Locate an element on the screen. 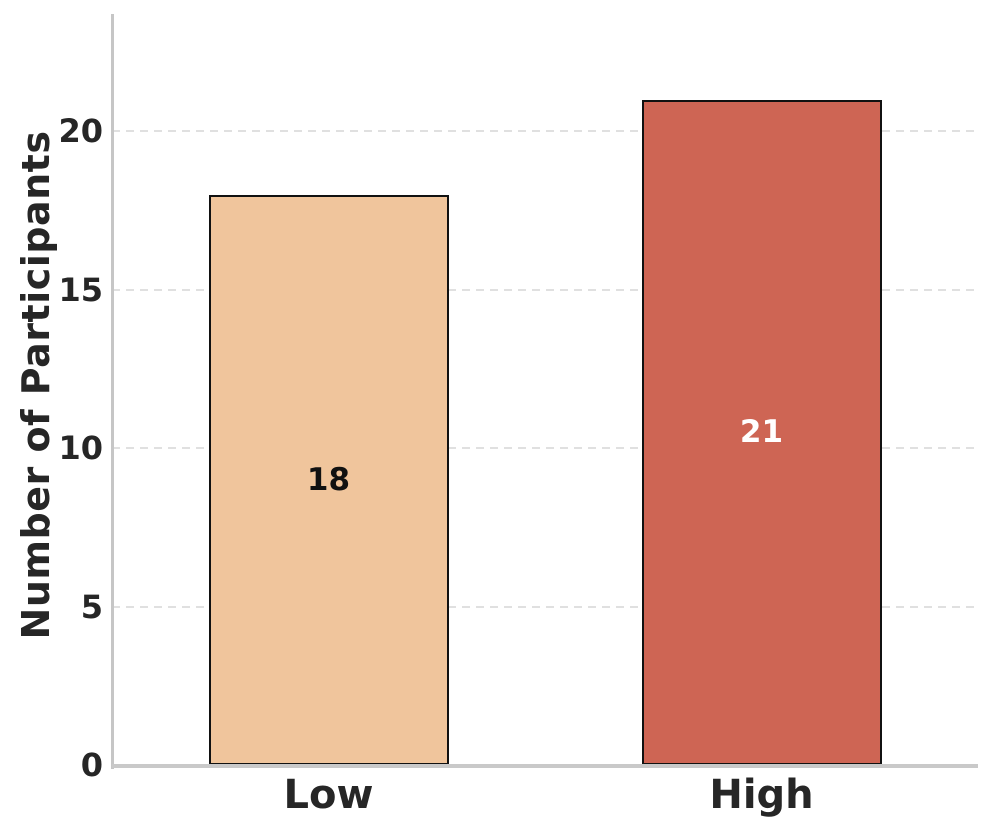 The height and width of the screenshot is (822, 995). y-tick-label-10: 10 is located at coordinates (80, 448).